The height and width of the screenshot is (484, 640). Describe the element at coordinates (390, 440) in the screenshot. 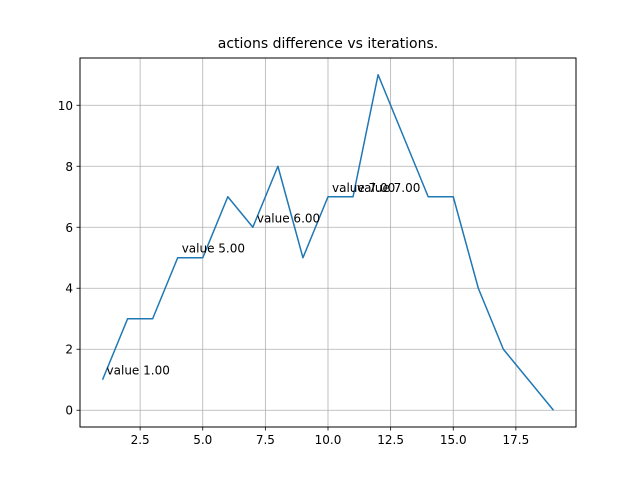

I see `x-tick-label: 12.5` at that location.